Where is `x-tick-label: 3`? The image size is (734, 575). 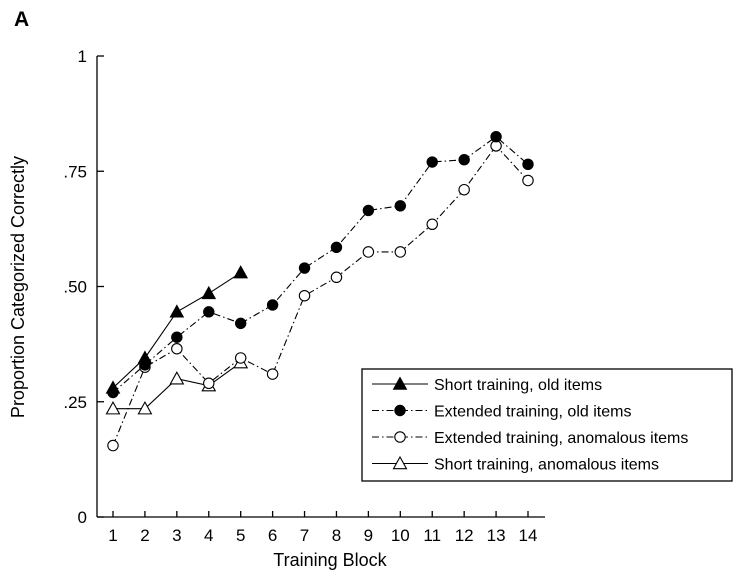 x-tick-label: 3 is located at coordinates (176, 535).